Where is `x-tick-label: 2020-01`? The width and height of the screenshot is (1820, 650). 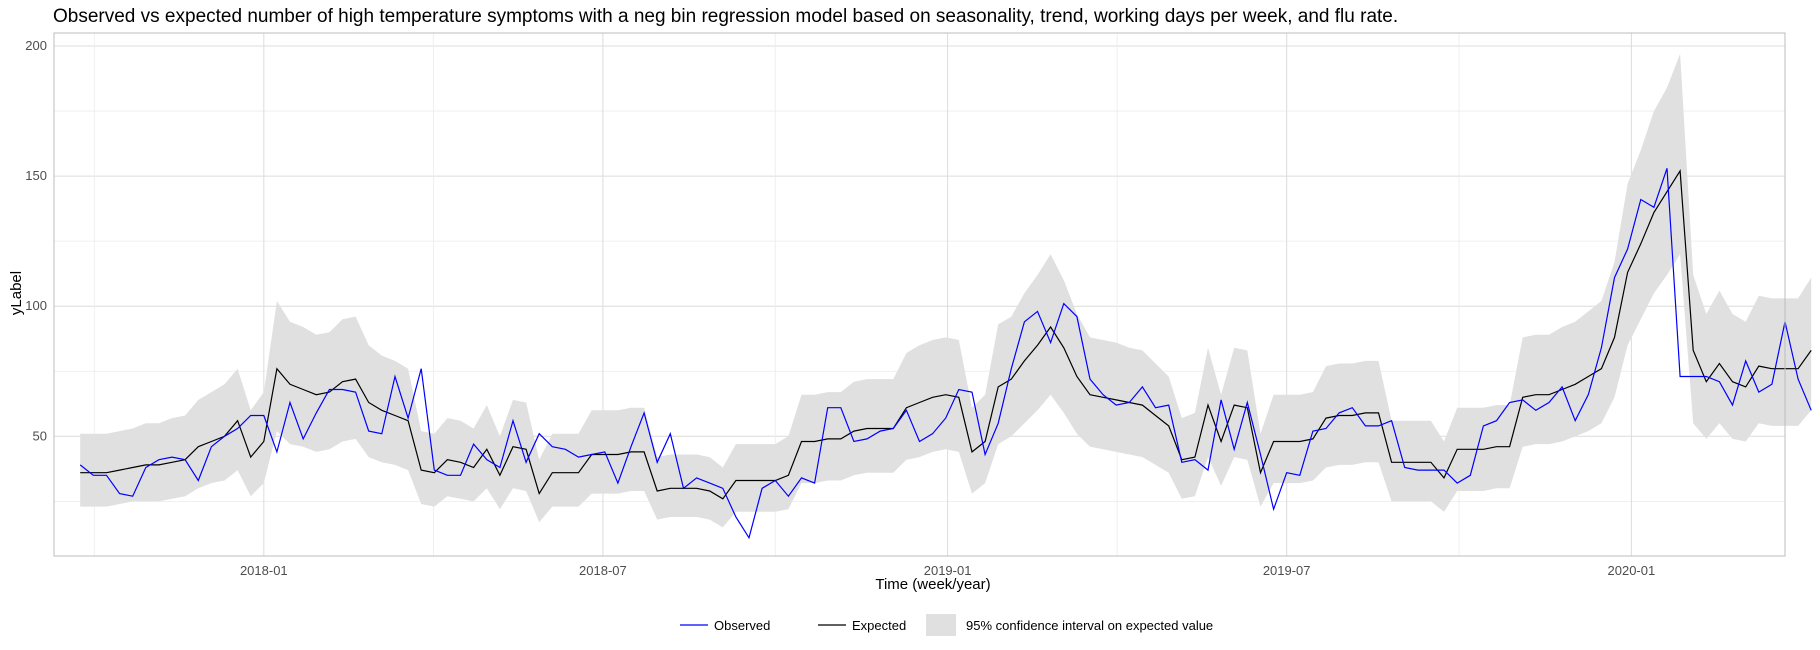 x-tick-label: 2020-01 is located at coordinates (1632, 570).